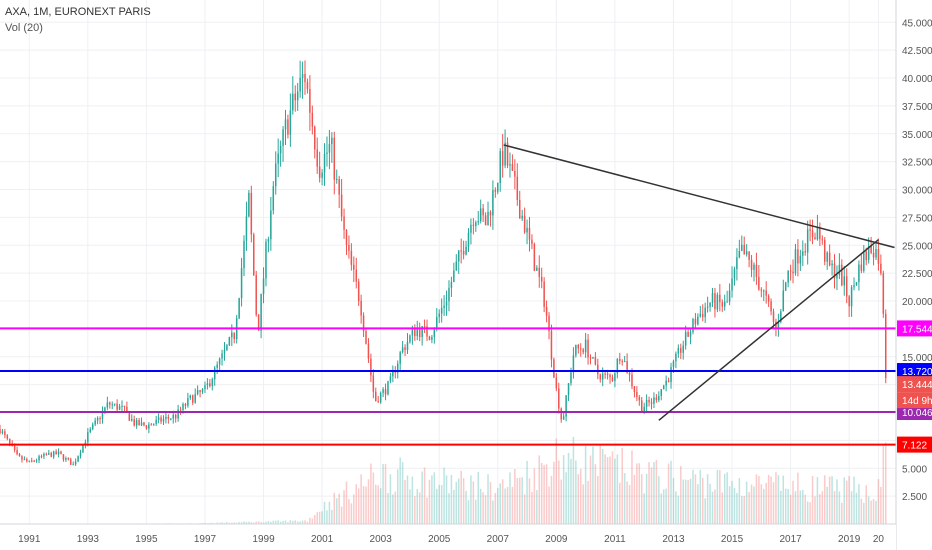 The image size is (932, 550). I want to click on price-axis-tick-label: 37.500, so click(917, 107).